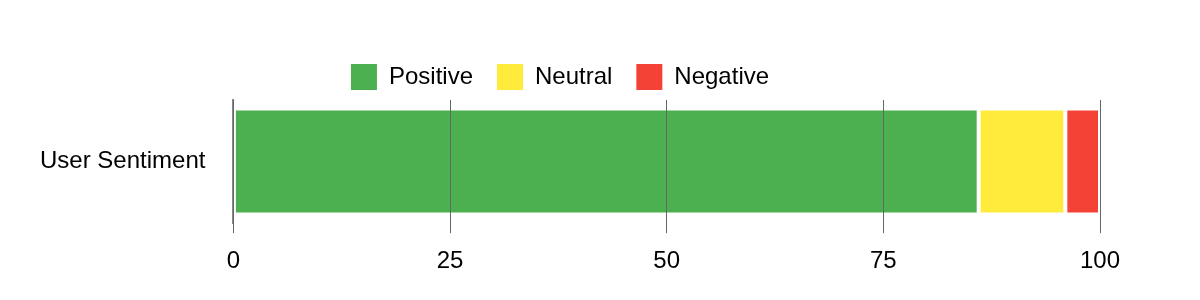 The image size is (1200, 300). Describe the element at coordinates (450, 260) in the screenshot. I see `x-tick-label: 25` at that location.